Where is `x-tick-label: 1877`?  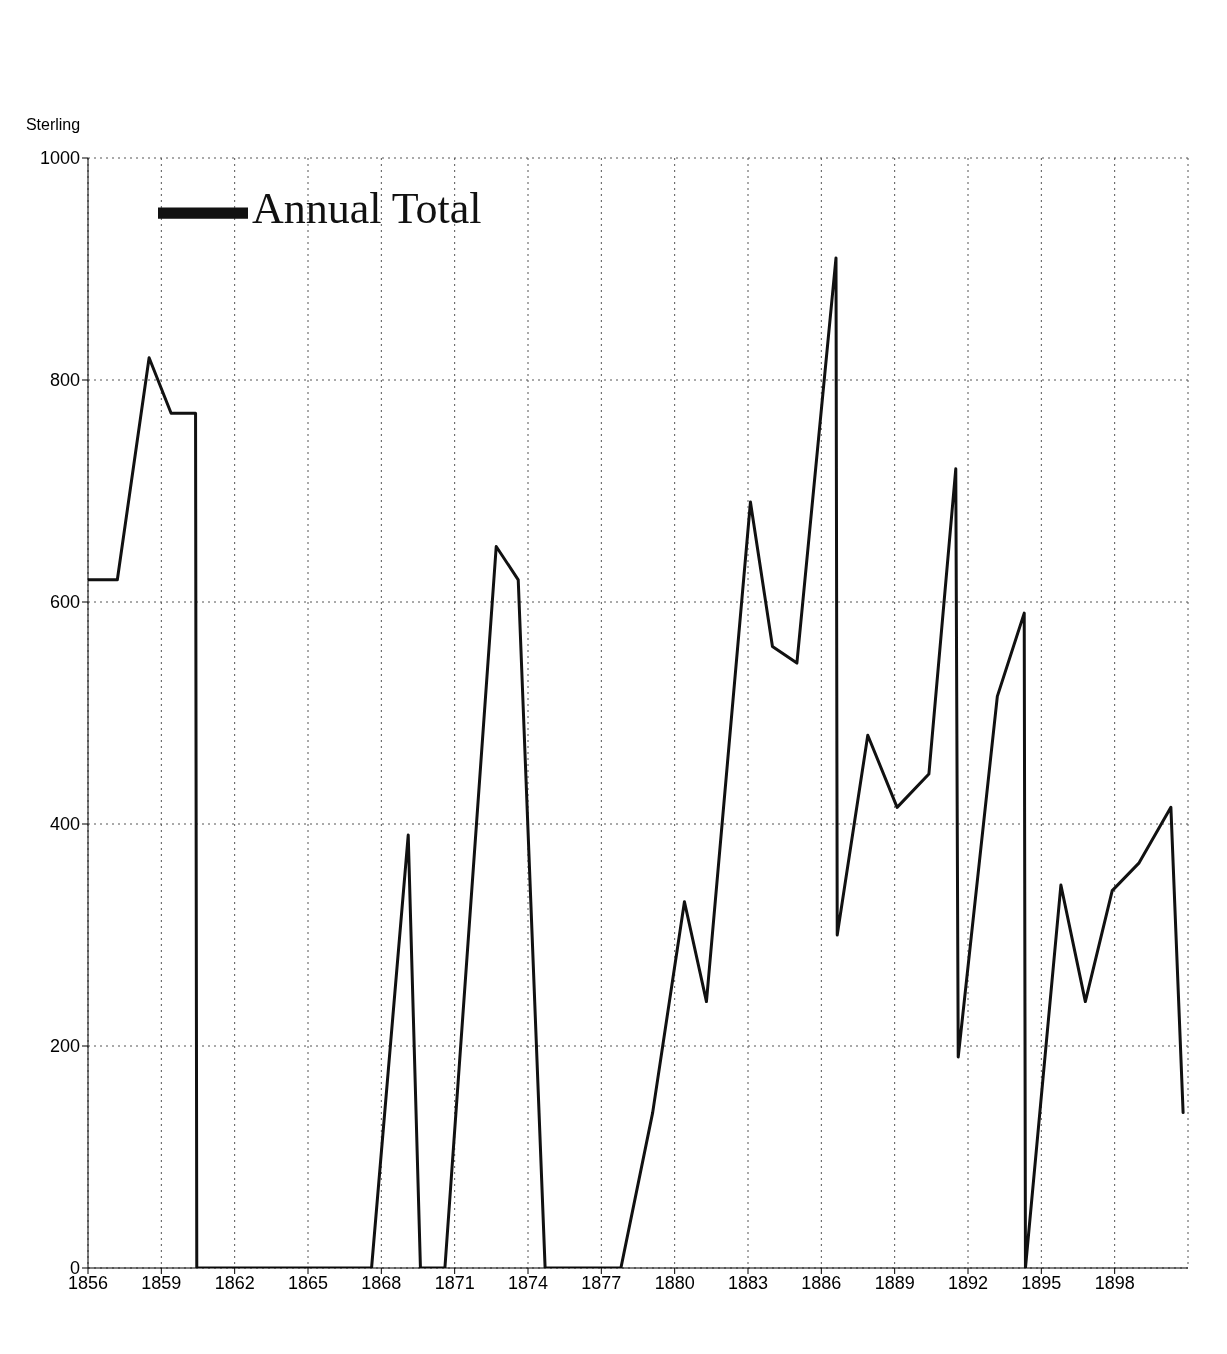
x-tick-label: 1877 is located at coordinates (601, 1282).